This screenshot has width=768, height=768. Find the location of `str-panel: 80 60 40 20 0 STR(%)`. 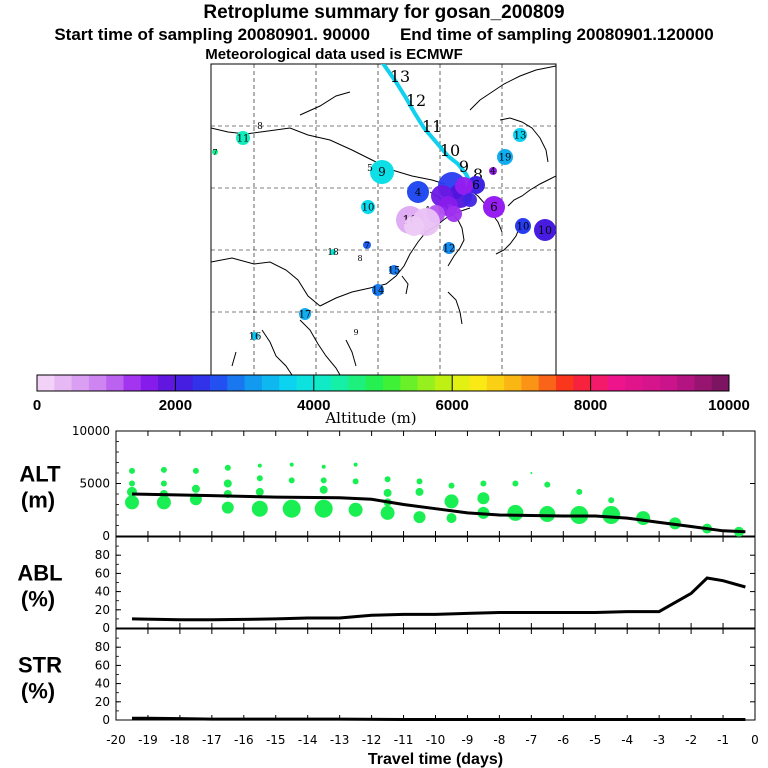

str-panel: 80 60 40 20 0 STR(%) is located at coordinates (387, 677).